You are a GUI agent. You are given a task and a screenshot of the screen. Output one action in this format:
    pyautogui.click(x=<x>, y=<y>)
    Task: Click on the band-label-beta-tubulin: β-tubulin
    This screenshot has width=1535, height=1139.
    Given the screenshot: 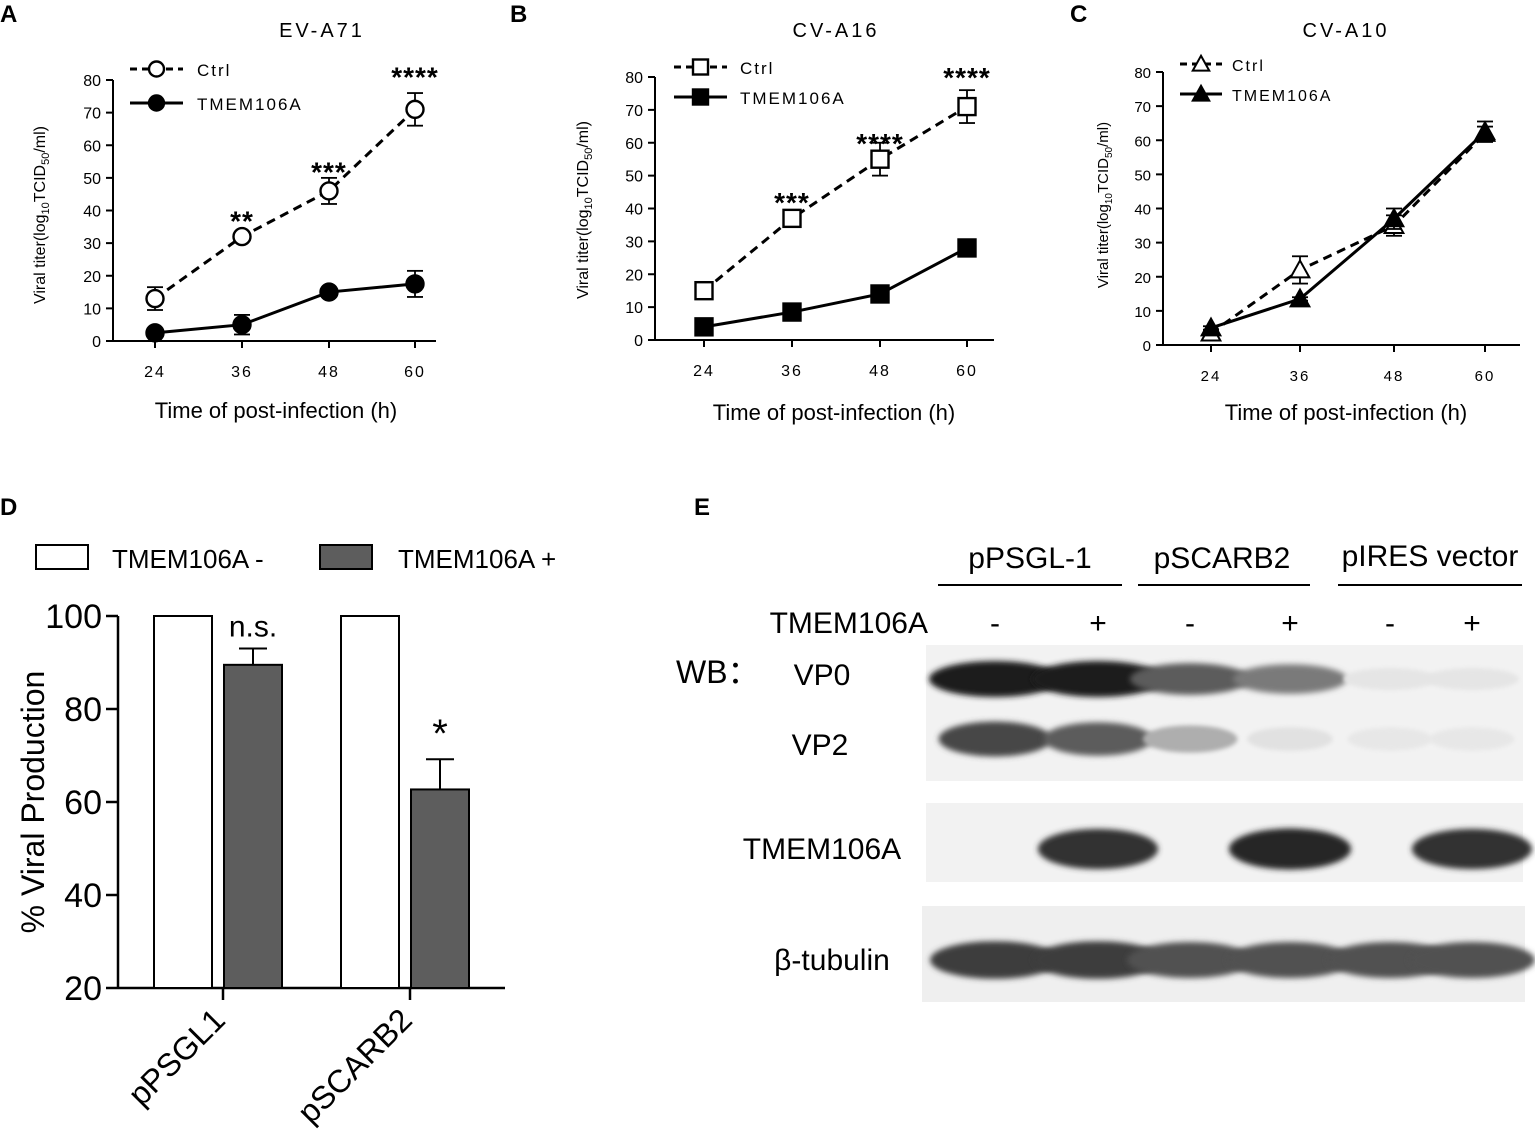 What is the action you would take?
    pyautogui.click(x=832, y=960)
    